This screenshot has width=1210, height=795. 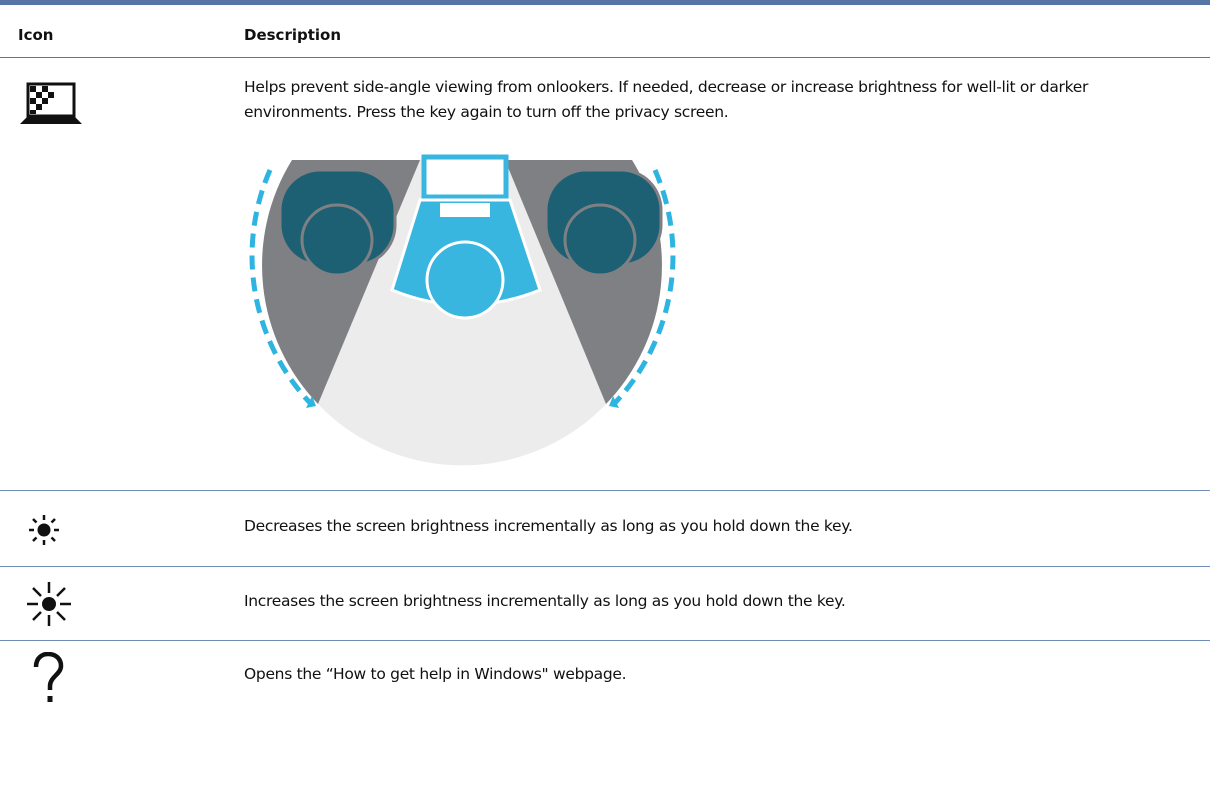 What do you see at coordinates (293, 35) in the screenshot?
I see `header-description: Description` at bounding box center [293, 35].